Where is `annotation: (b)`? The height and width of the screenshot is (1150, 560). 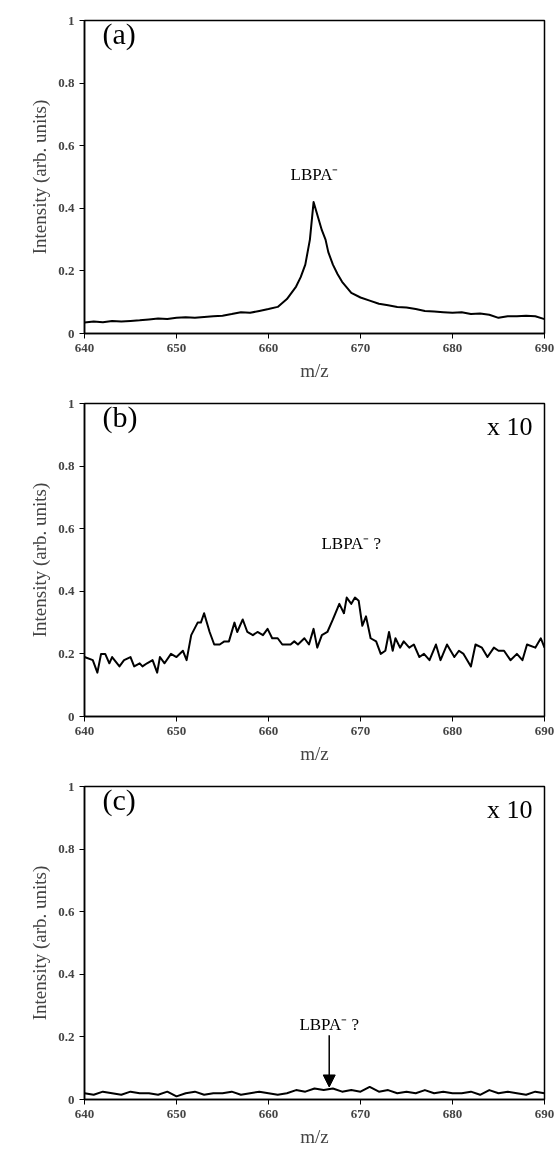 annotation: (b) is located at coordinates (120, 417).